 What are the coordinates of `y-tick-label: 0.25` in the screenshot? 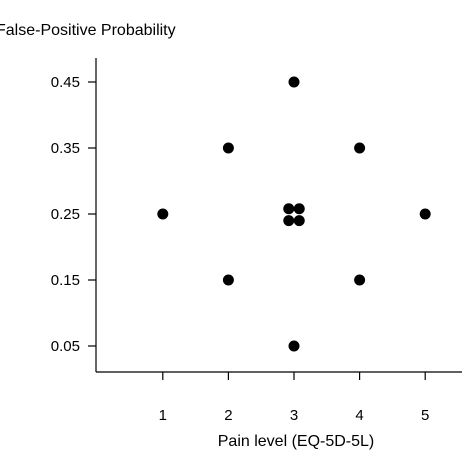 It's located at (65, 214).